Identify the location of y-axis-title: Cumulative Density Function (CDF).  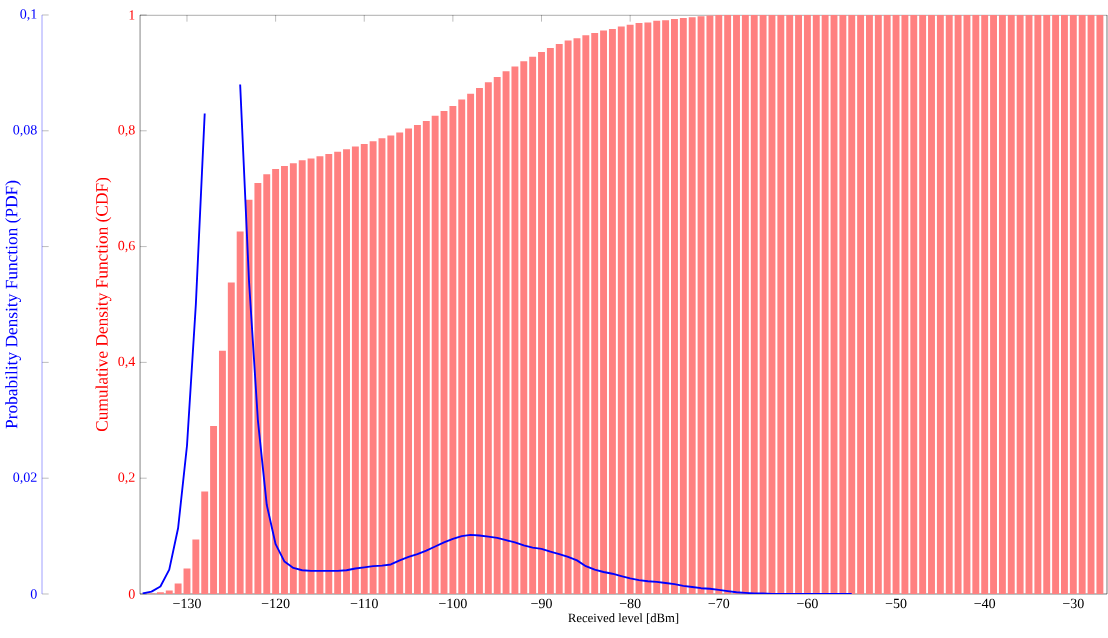
(103, 304).